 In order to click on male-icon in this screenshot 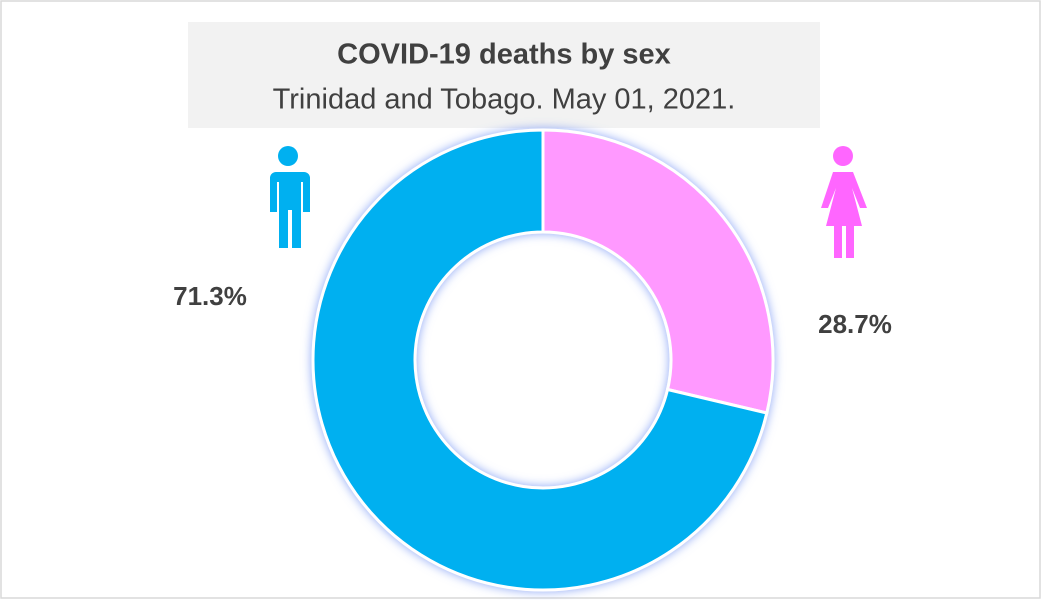, I will do `click(290, 197)`.